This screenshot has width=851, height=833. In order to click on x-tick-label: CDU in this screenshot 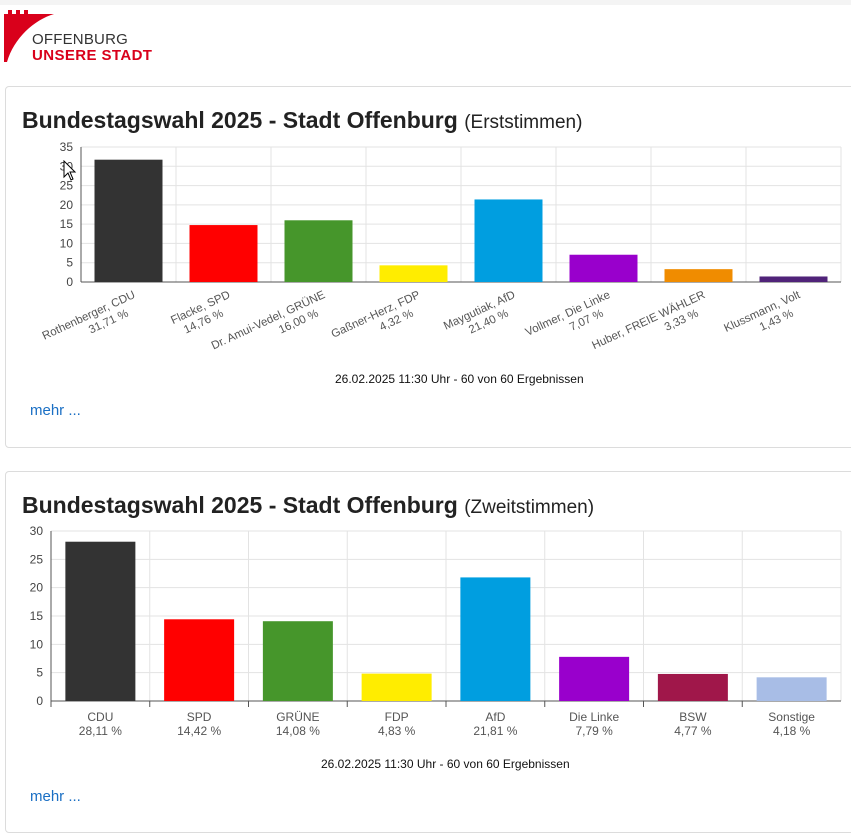, I will do `click(100, 717)`.